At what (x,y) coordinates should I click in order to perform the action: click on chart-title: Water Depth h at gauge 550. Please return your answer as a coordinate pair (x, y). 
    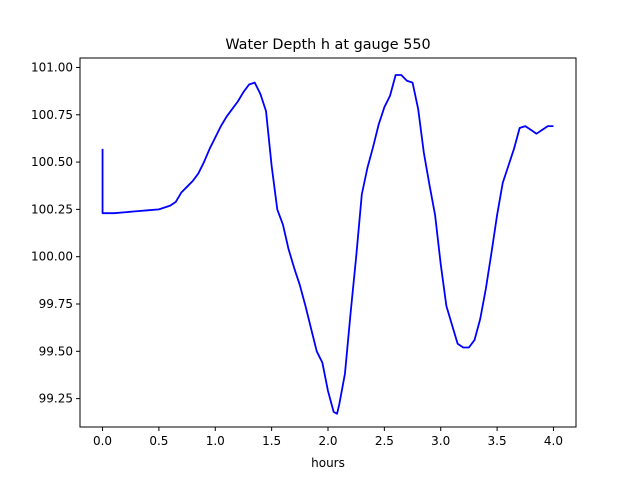
    Looking at the image, I should click on (327, 45).